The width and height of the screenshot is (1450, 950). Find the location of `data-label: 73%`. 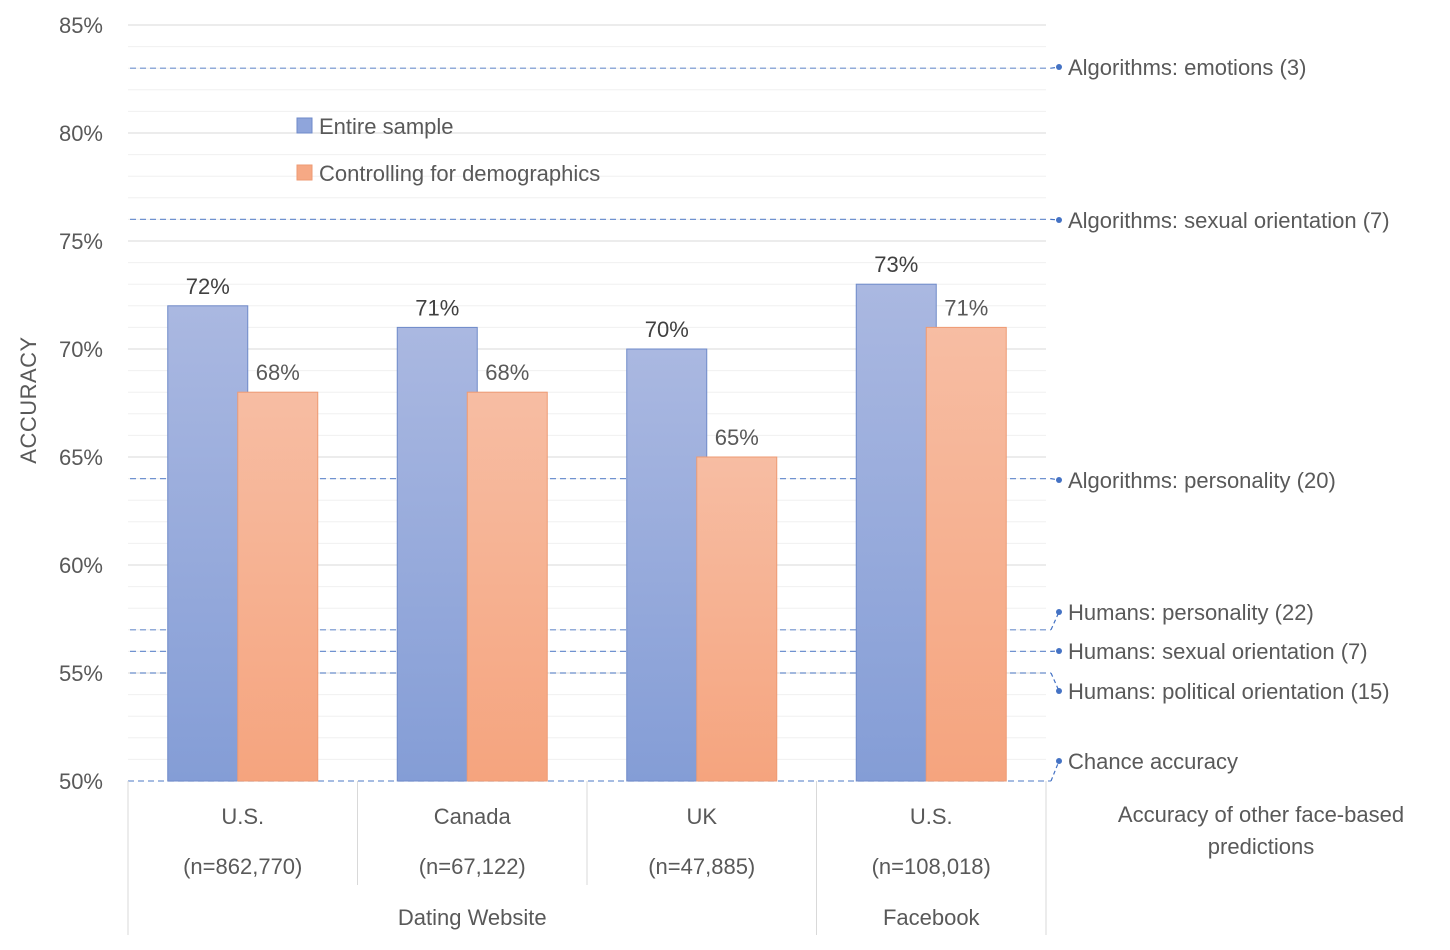

data-label: 73% is located at coordinates (896, 264).